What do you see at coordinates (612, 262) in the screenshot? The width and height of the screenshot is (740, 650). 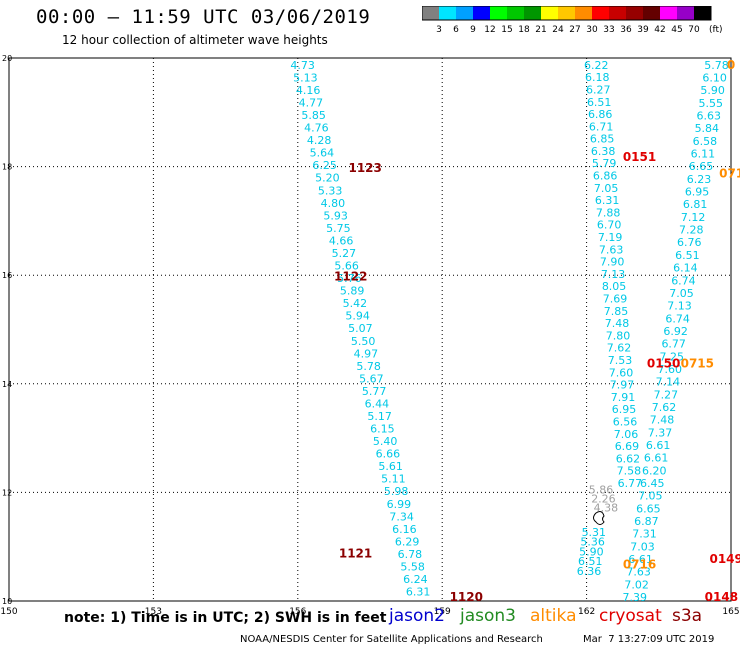 I see `swh-label: 7.90` at bounding box center [612, 262].